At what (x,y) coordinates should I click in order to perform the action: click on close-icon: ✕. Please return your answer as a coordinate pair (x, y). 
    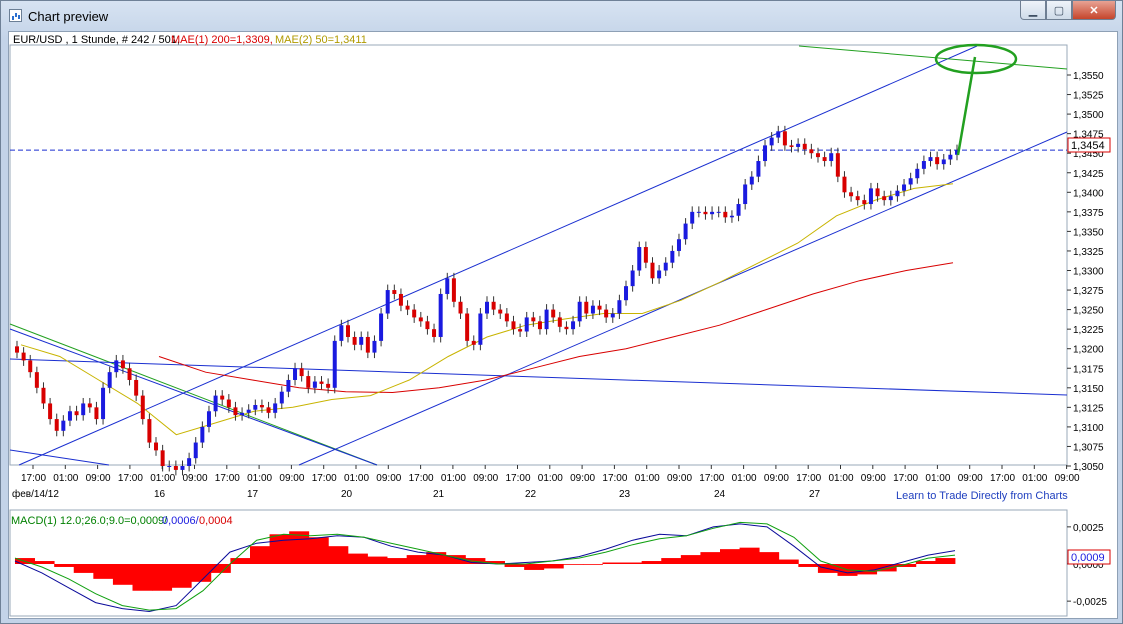
    Looking at the image, I should click on (1094, 10).